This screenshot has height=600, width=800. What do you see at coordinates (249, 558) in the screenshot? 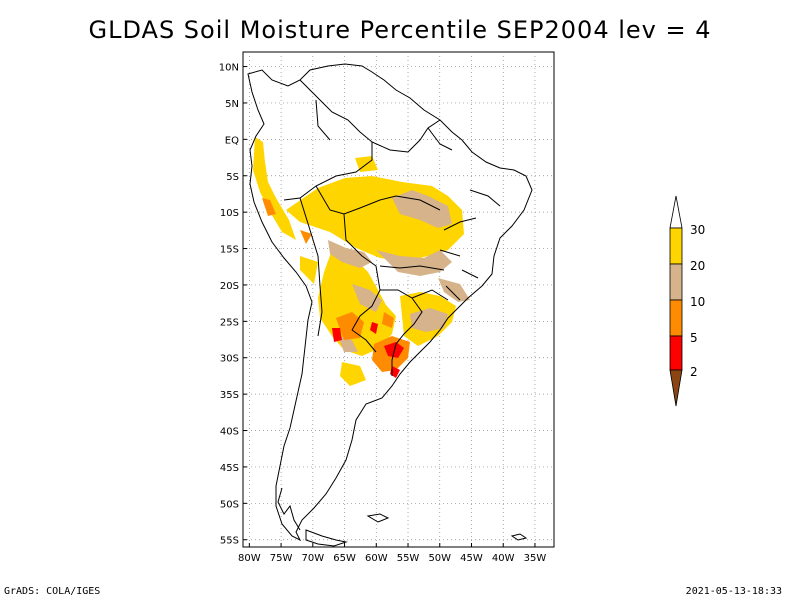
I see `lon-tick-label: 80W` at bounding box center [249, 558].